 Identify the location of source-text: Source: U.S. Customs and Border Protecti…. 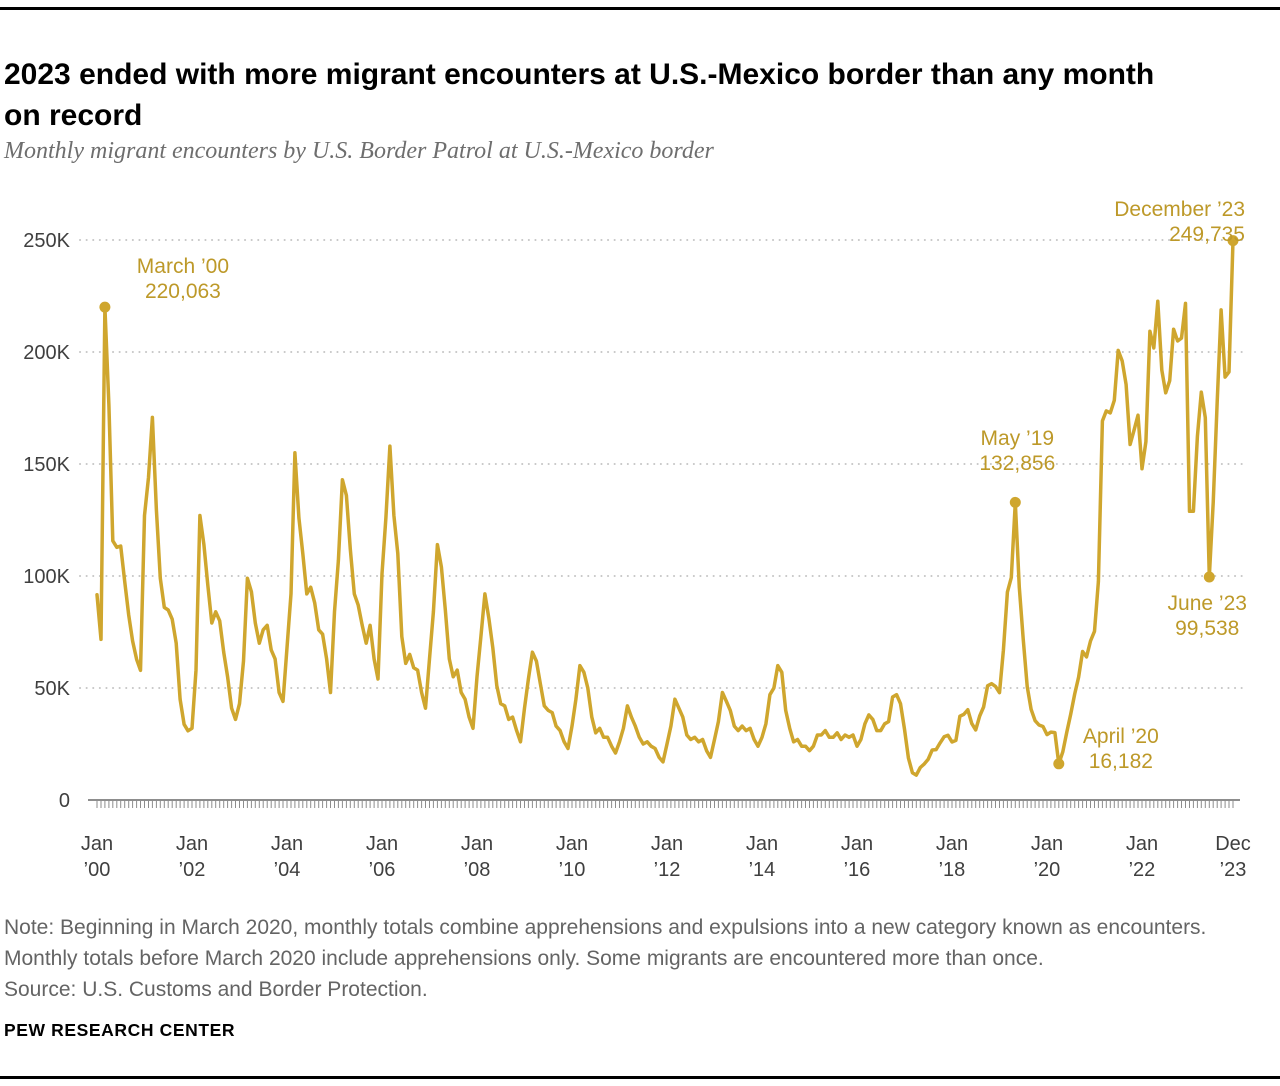
(216, 989).